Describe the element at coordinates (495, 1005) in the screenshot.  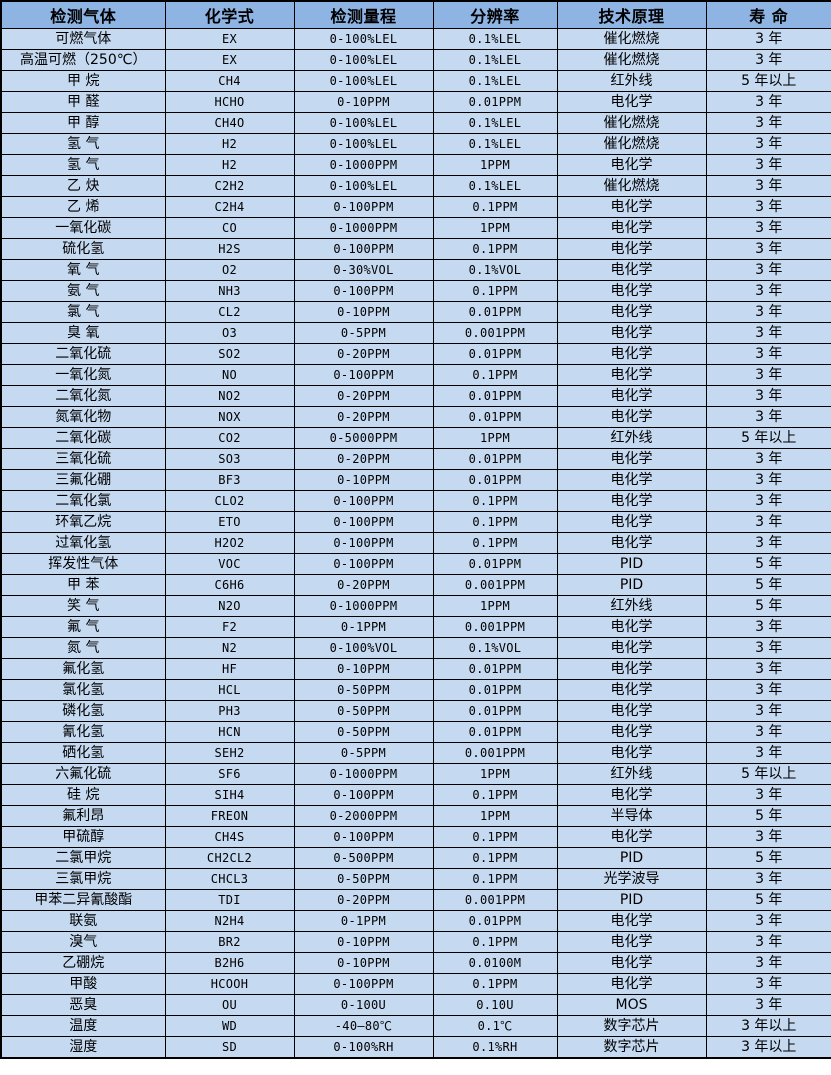
I see `cell-res: 0.10U` at that location.